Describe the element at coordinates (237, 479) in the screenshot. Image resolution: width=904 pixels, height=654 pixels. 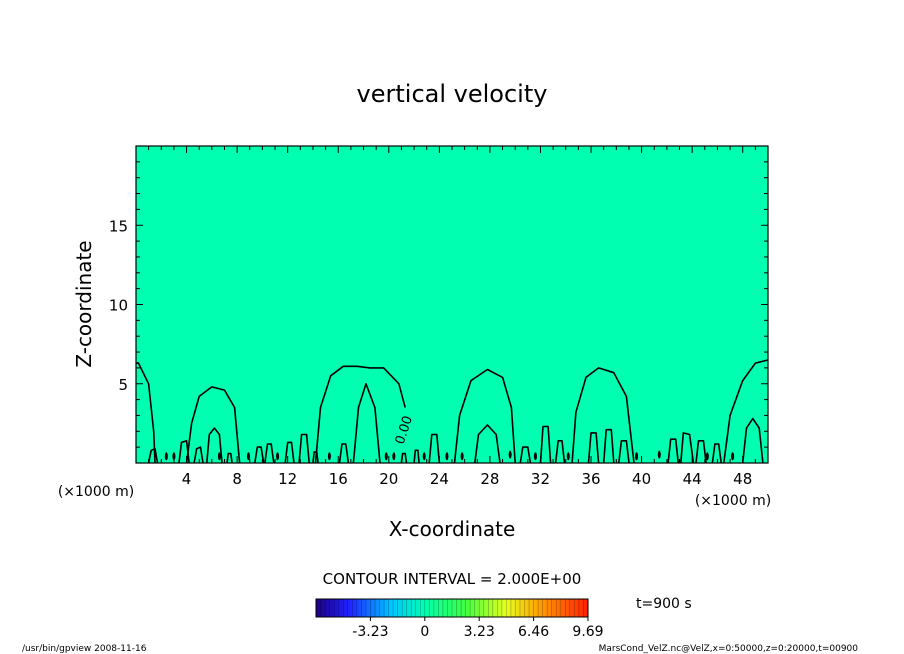
I see `x-tick-label: 8` at that location.